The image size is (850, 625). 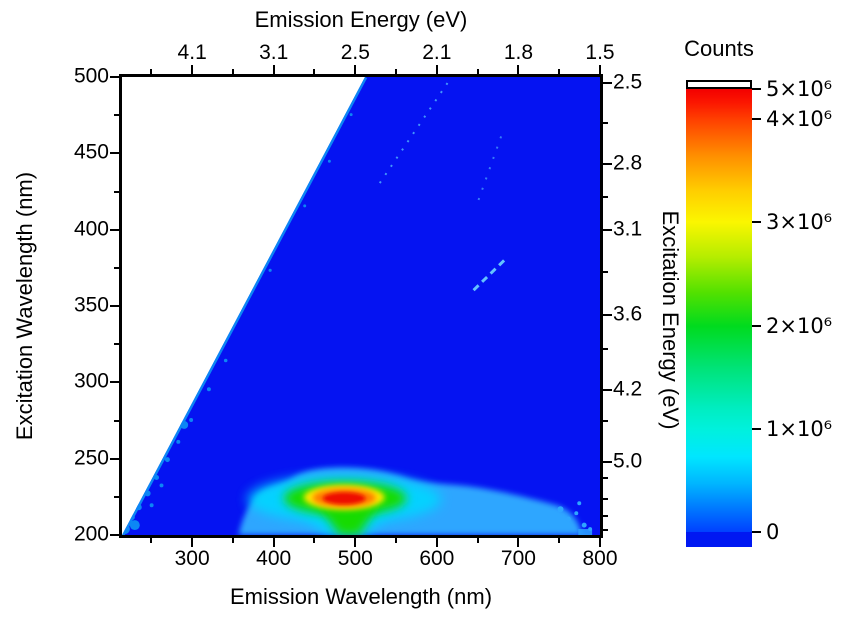 I want to click on tick-label: 250, so click(x=91, y=458).